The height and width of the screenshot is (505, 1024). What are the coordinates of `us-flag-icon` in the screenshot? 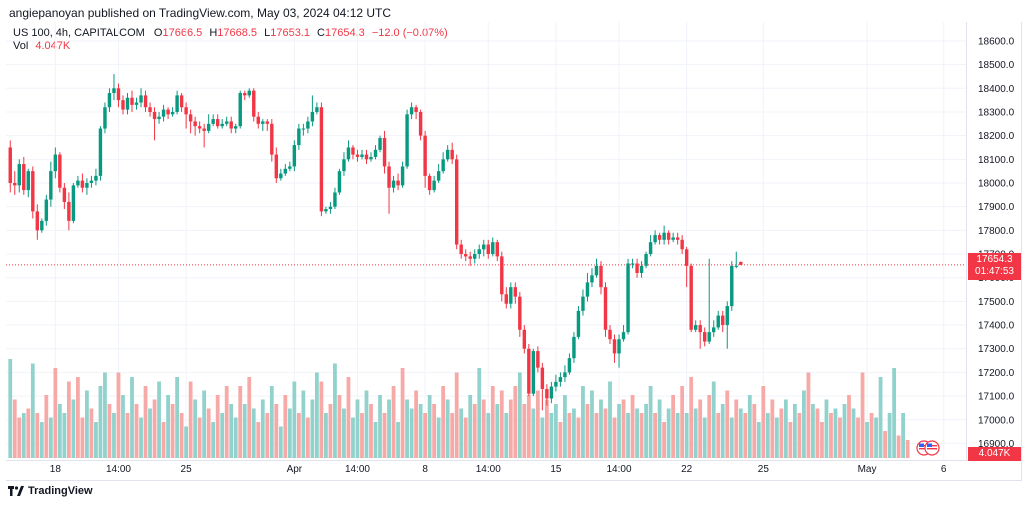 It's located at (928, 448).